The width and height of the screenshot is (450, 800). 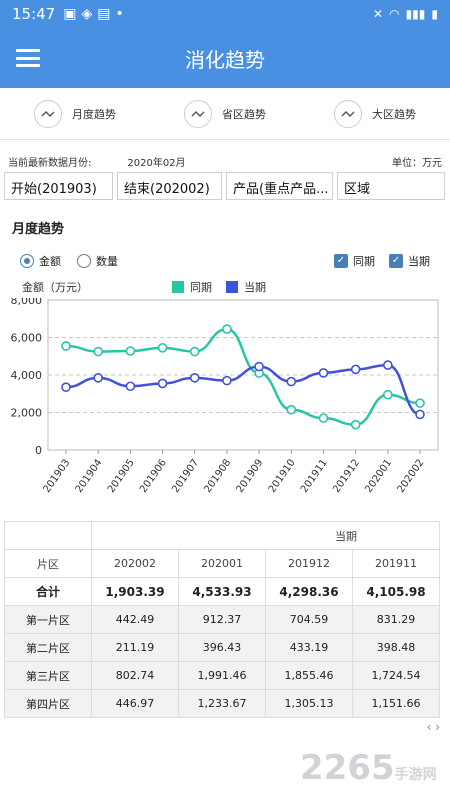 I want to click on month-header: 202002, so click(x=135, y=563).